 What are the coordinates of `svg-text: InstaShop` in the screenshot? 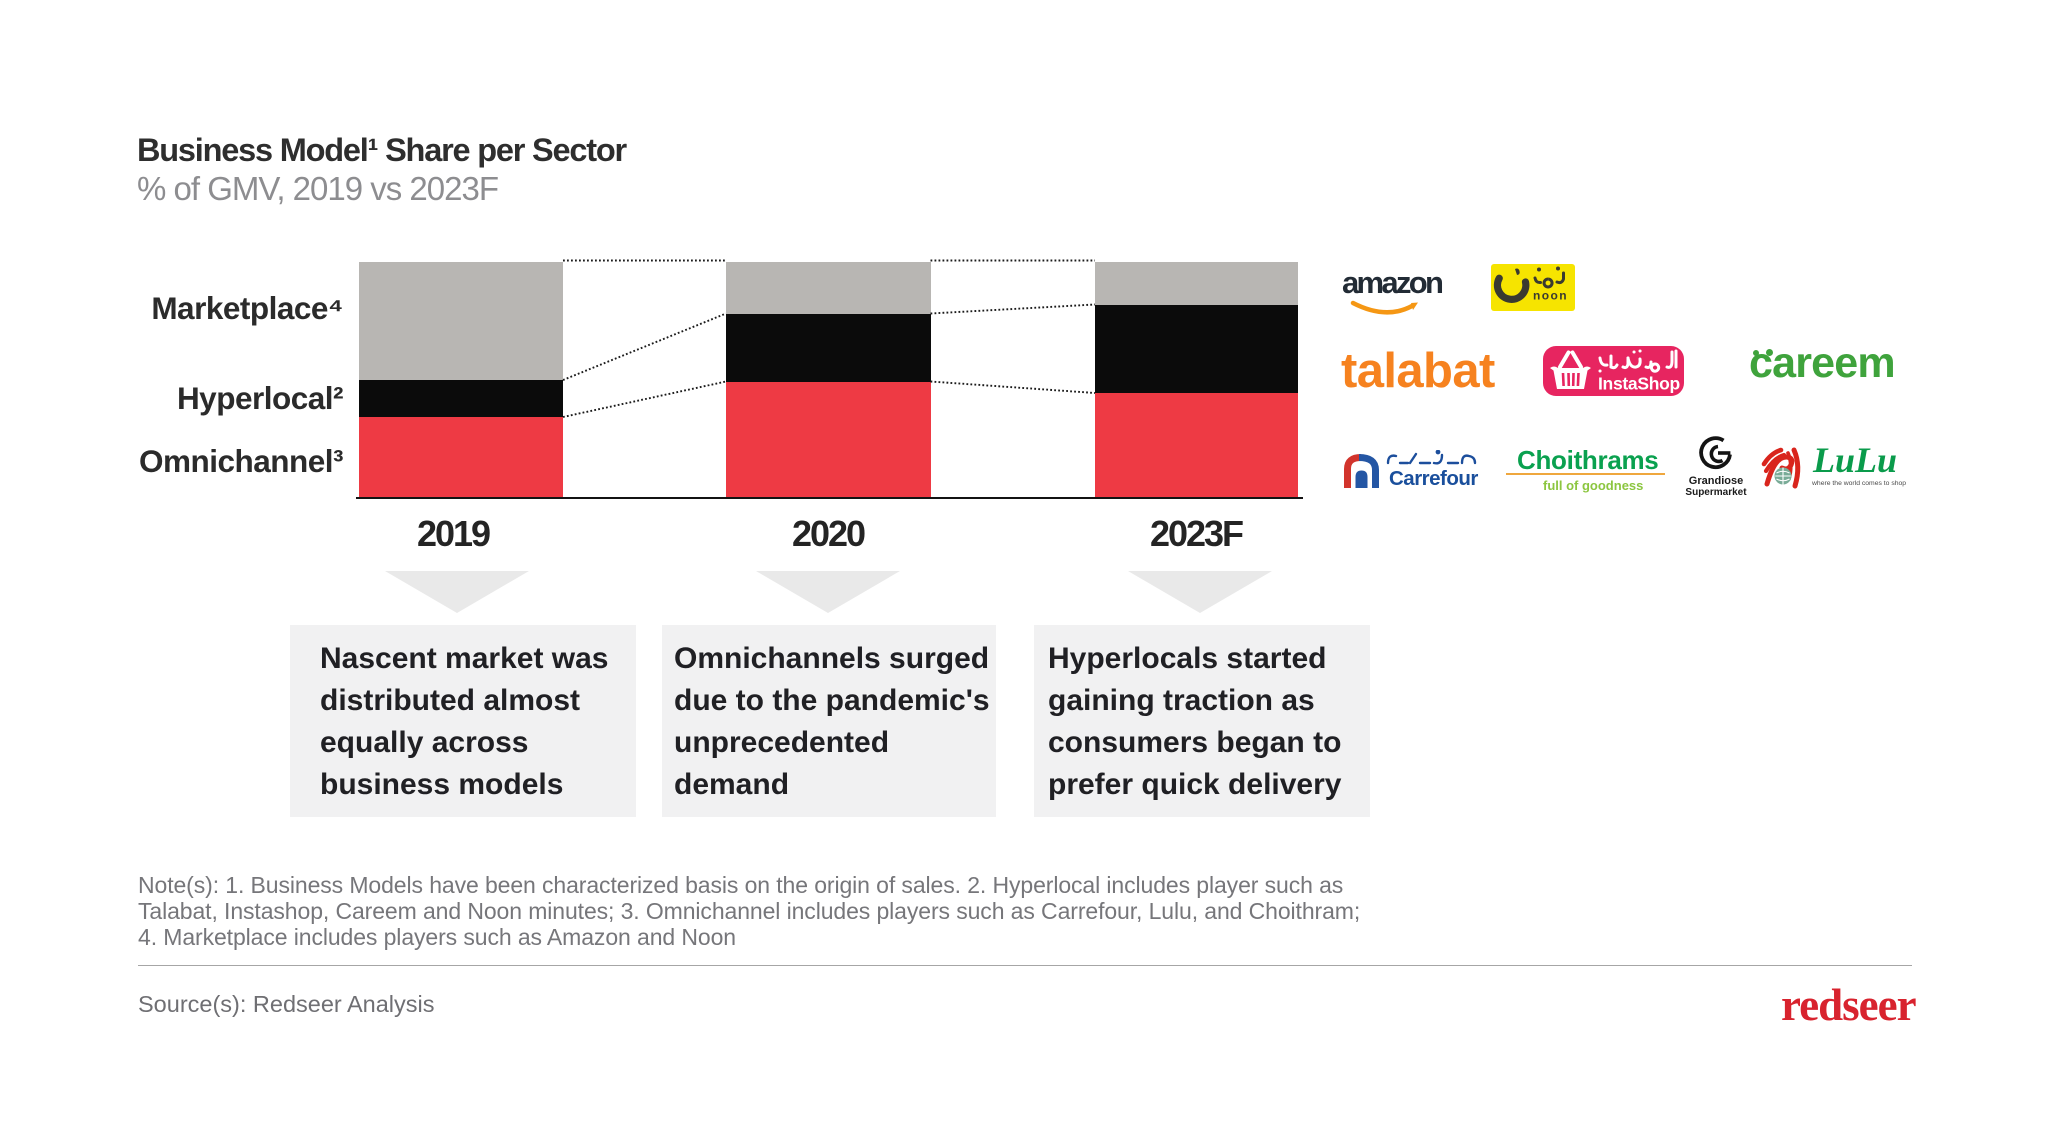 It's located at (1639, 384).